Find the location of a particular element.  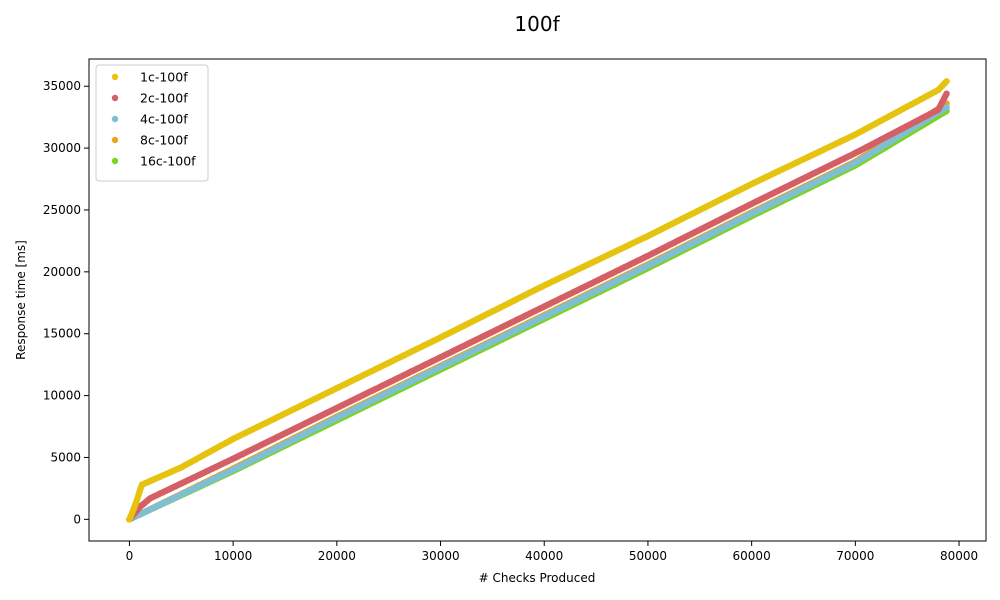

legend-marker-2c-100f is located at coordinates (115, 98).